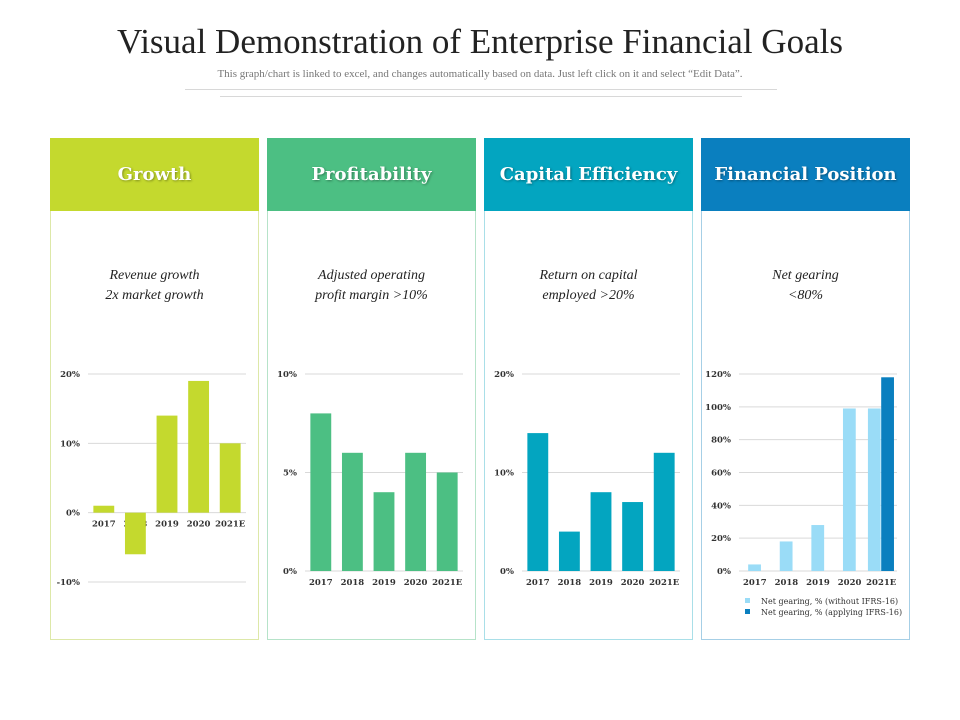 Image resolution: width=960 pixels, height=720 pixels. I want to click on profitability-desc-line1: Adjusted operating, so click(371, 275).